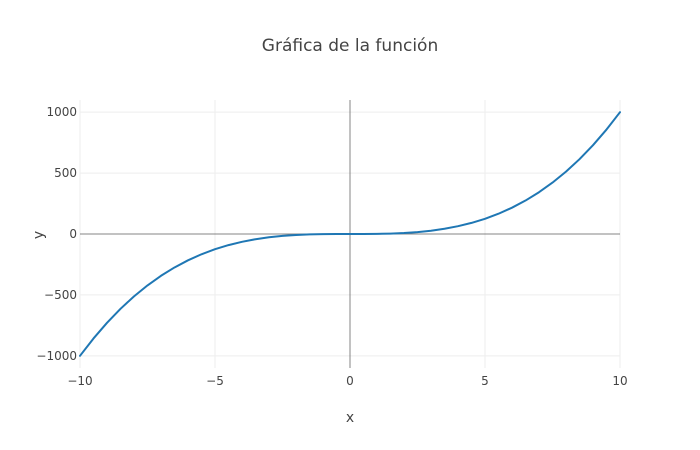  What do you see at coordinates (619, 381) in the screenshot?
I see `x-tick-label-4: 10` at bounding box center [619, 381].